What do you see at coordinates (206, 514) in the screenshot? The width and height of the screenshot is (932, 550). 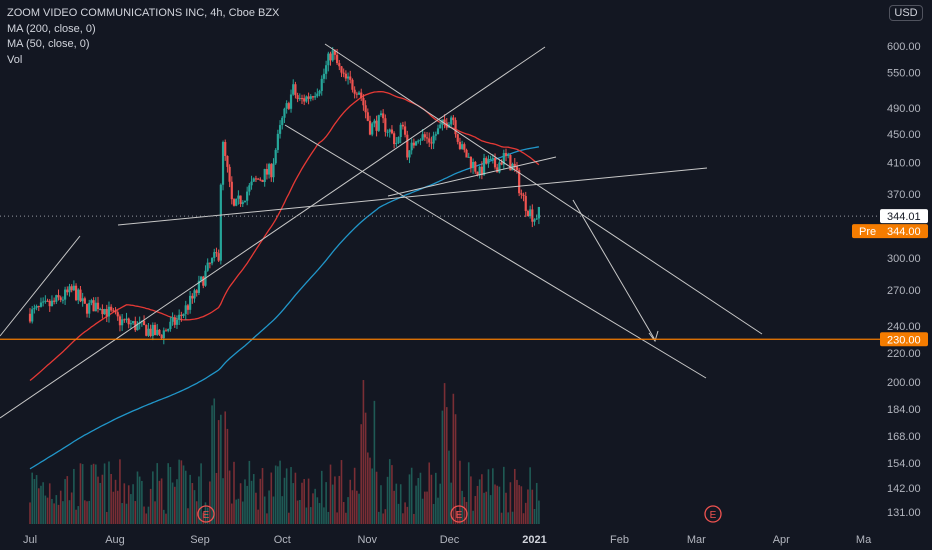 I see `earnings-marker-icon` at bounding box center [206, 514].